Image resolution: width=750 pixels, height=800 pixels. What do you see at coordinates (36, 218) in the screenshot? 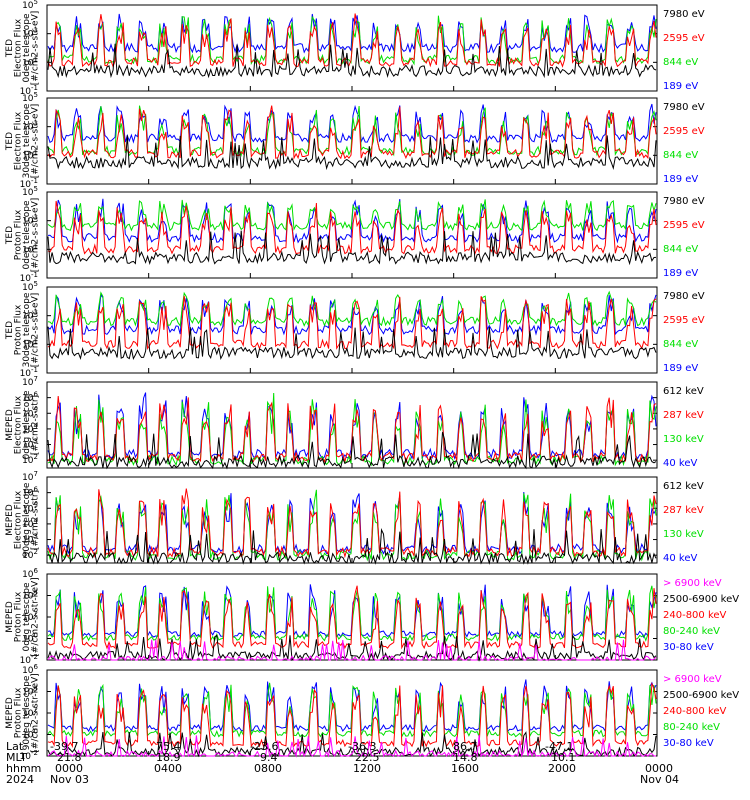
I see `panel-3-ytick-exponent: 3` at bounding box center [36, 218].